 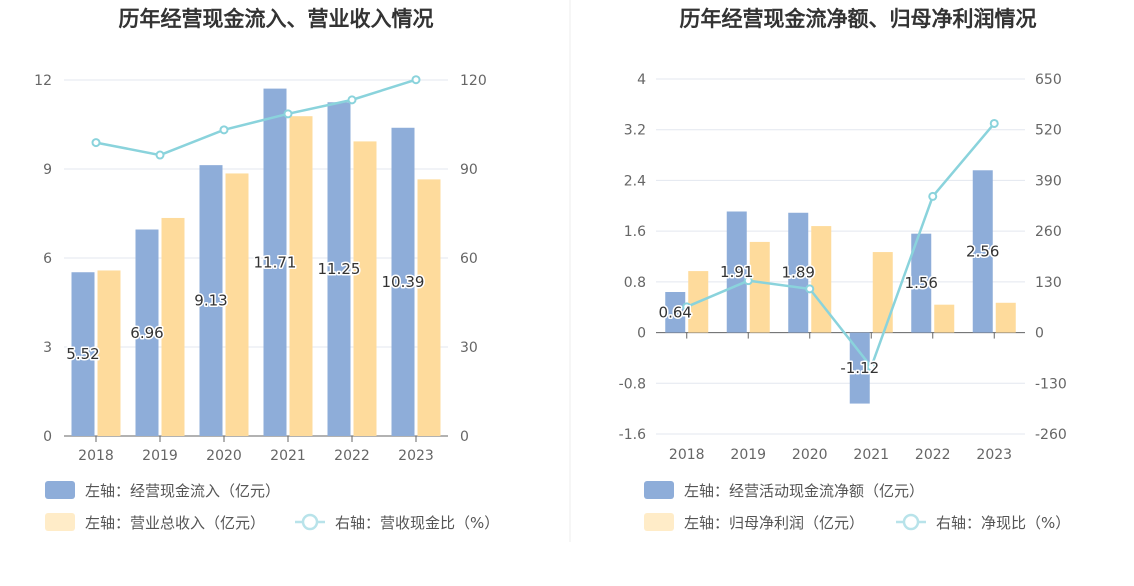 I want to click on legend-label: 左轴：经营现金流入（亿元）, so click(x=182, y=491).